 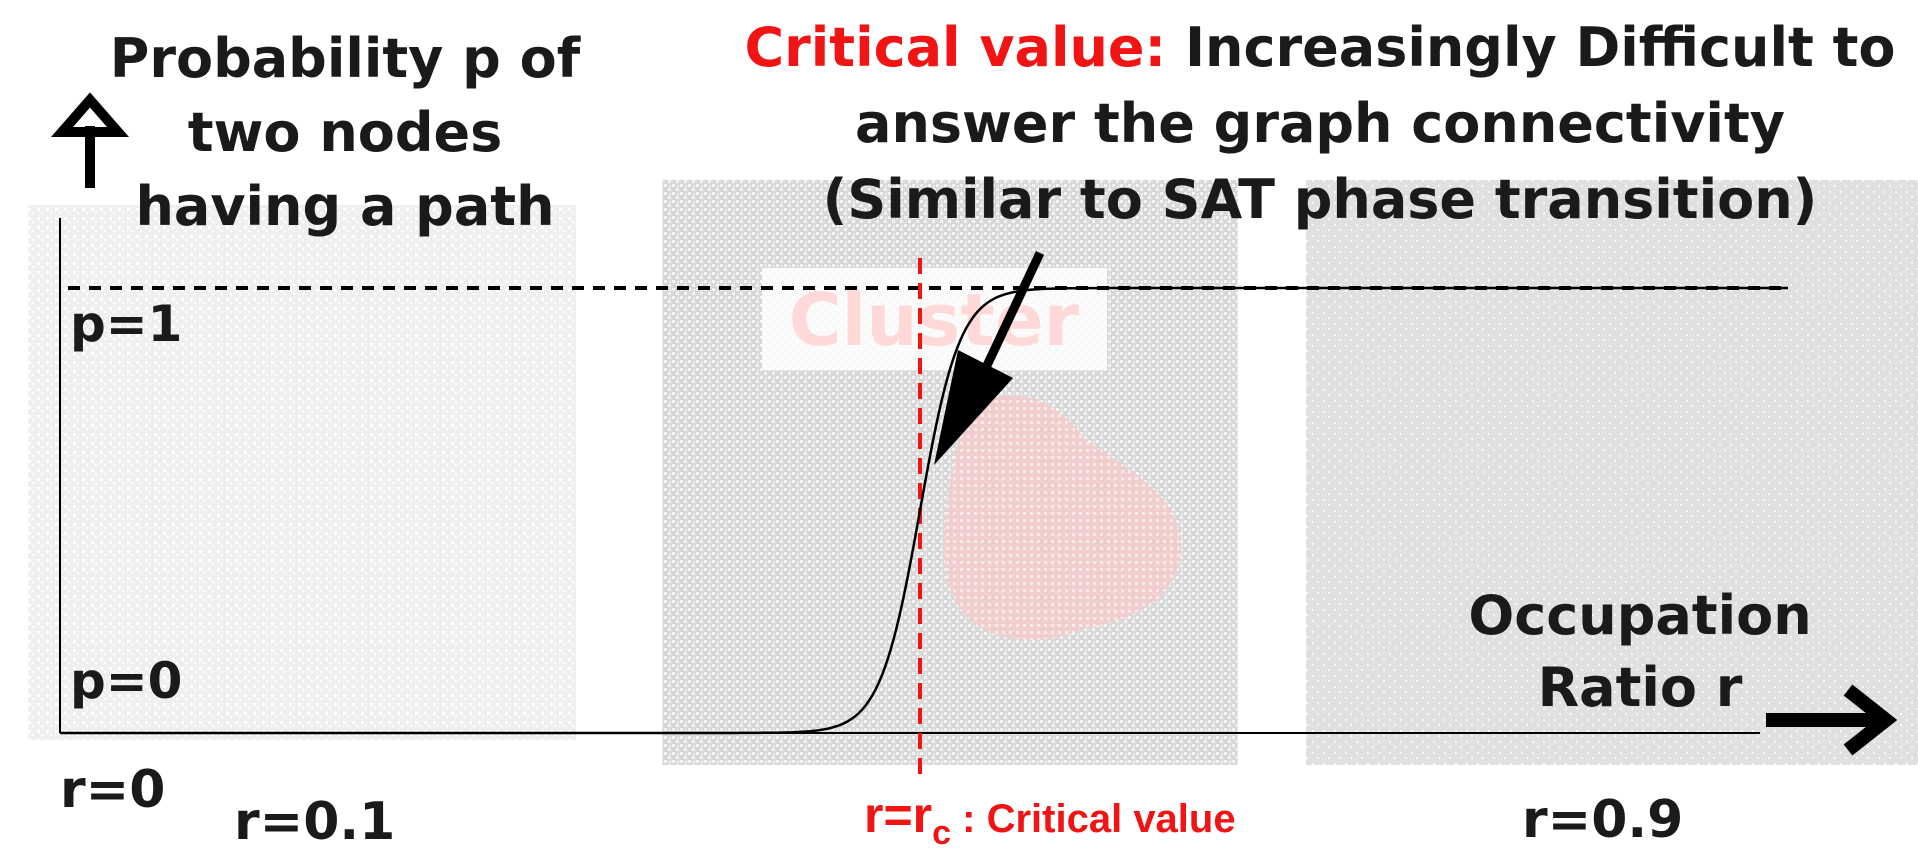 I want to click on p0-label: p=0, so click(x=126, y=681).